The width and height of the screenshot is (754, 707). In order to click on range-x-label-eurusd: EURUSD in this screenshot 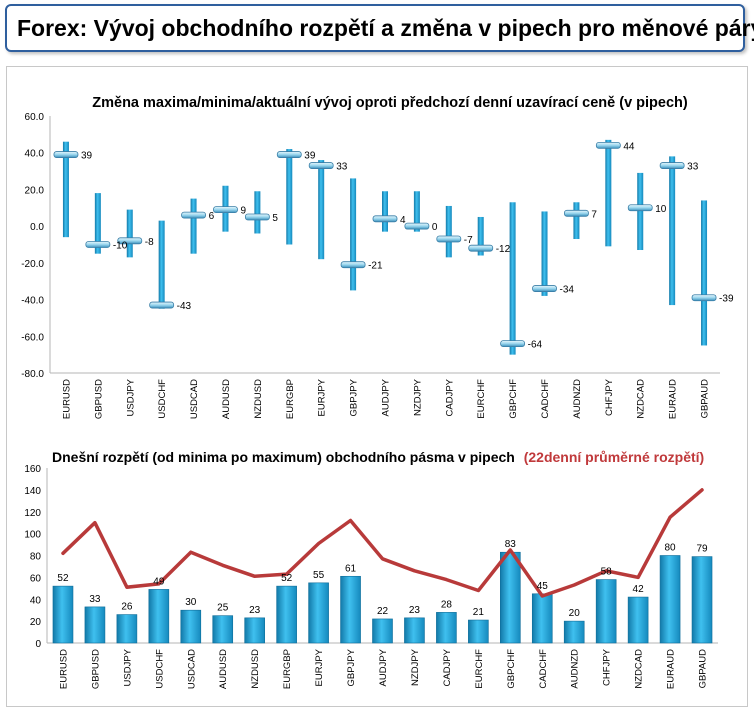, I will do `click(66, 399)`.